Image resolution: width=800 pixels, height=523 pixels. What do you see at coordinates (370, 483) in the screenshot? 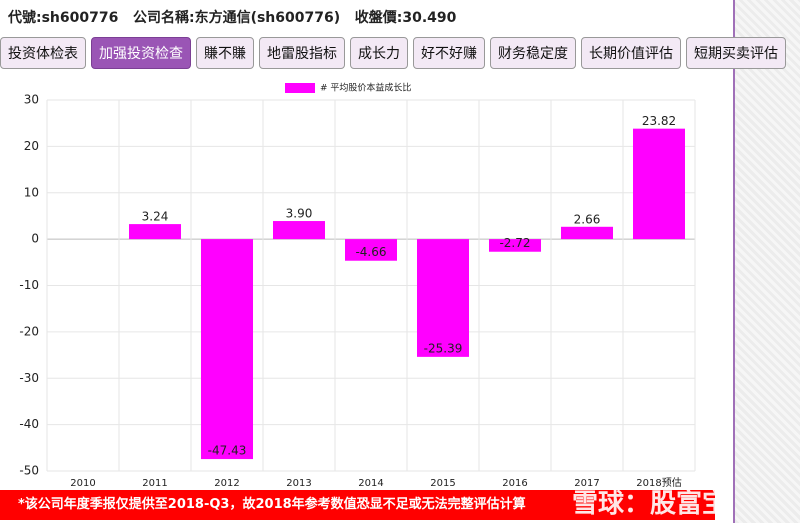
I see `x-tick-label: 2014` at bounding box center [370, 483].